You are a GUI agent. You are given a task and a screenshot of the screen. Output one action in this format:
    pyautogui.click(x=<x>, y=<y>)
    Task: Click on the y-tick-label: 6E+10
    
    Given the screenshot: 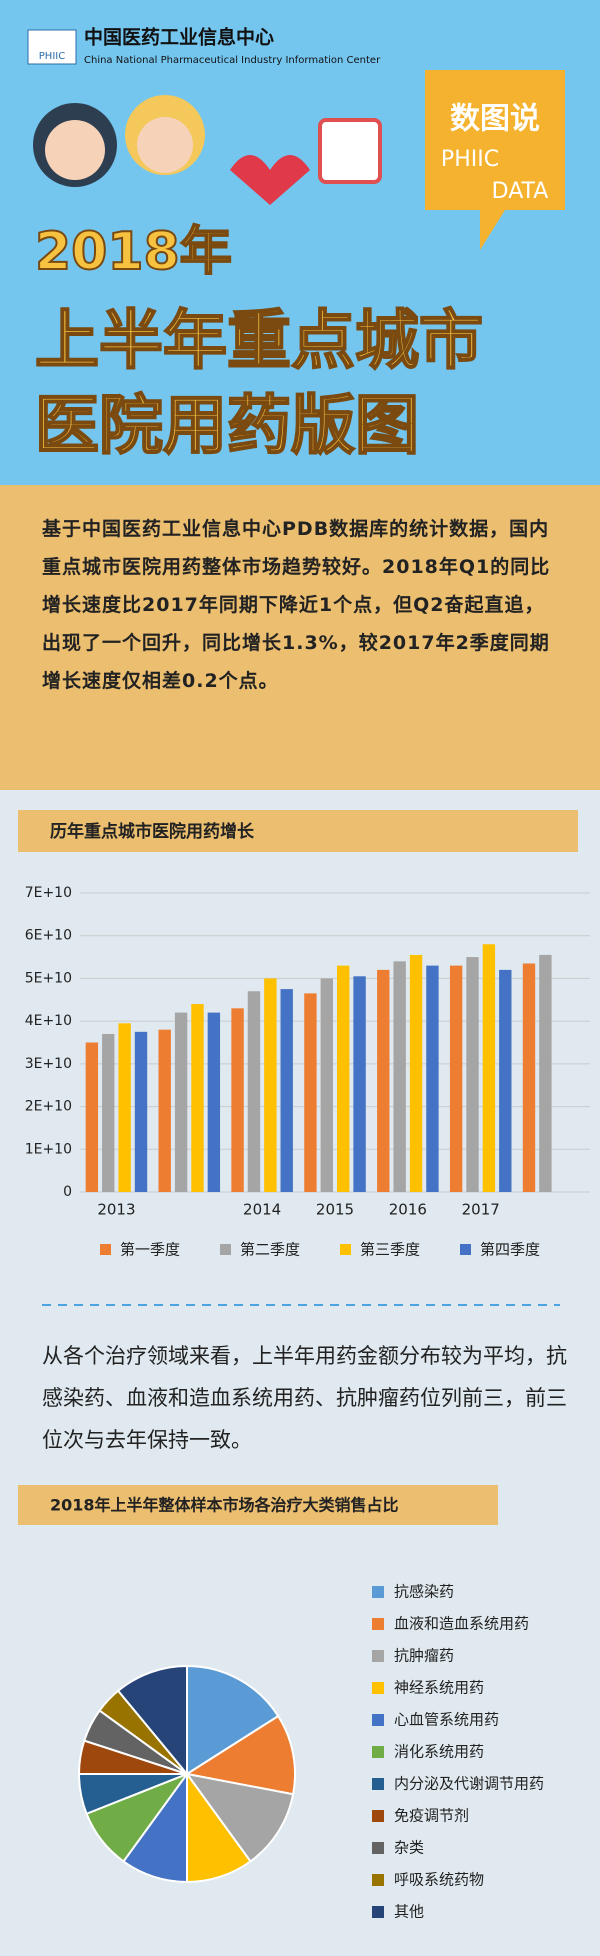 What is the action you would take?
    pyautogui.click(x=48, y=936)
    